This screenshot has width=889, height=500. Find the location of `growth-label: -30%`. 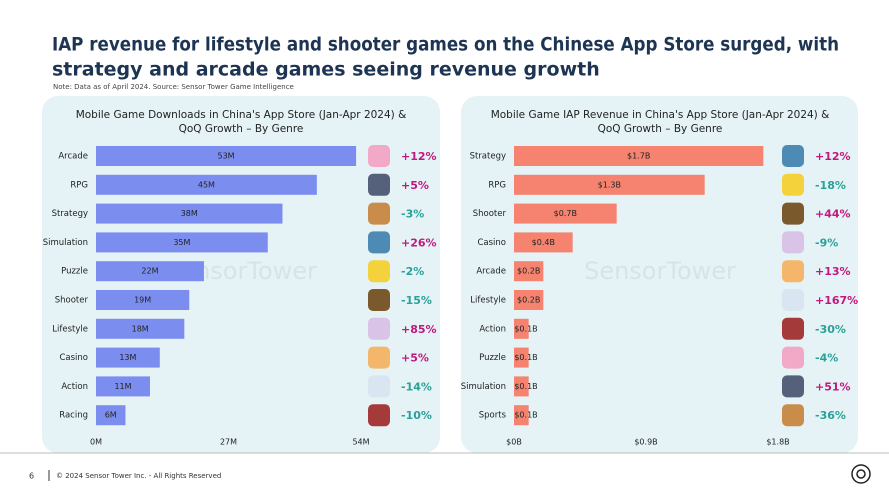

growth-label: -30% is located at coordinates (830, 329).